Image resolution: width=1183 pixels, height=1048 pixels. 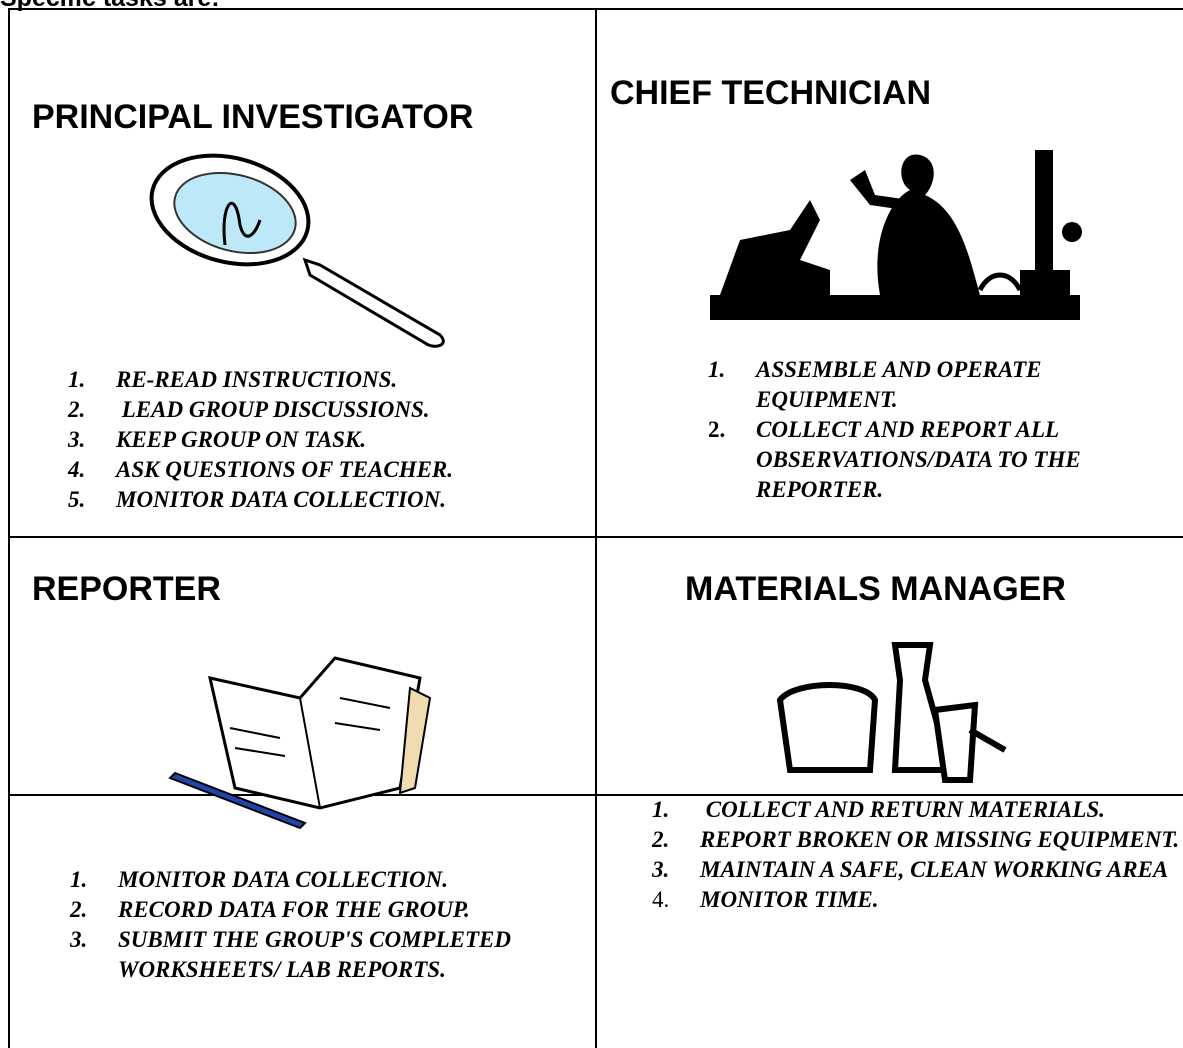 I want to click on cell-title: PRINCIPAL INVESTIGATOR, so click(x=253, y=117).